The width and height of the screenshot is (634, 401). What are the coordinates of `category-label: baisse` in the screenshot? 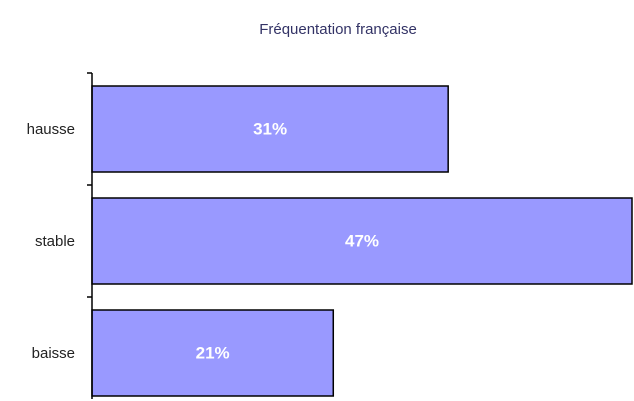 It's located at (53, 353).